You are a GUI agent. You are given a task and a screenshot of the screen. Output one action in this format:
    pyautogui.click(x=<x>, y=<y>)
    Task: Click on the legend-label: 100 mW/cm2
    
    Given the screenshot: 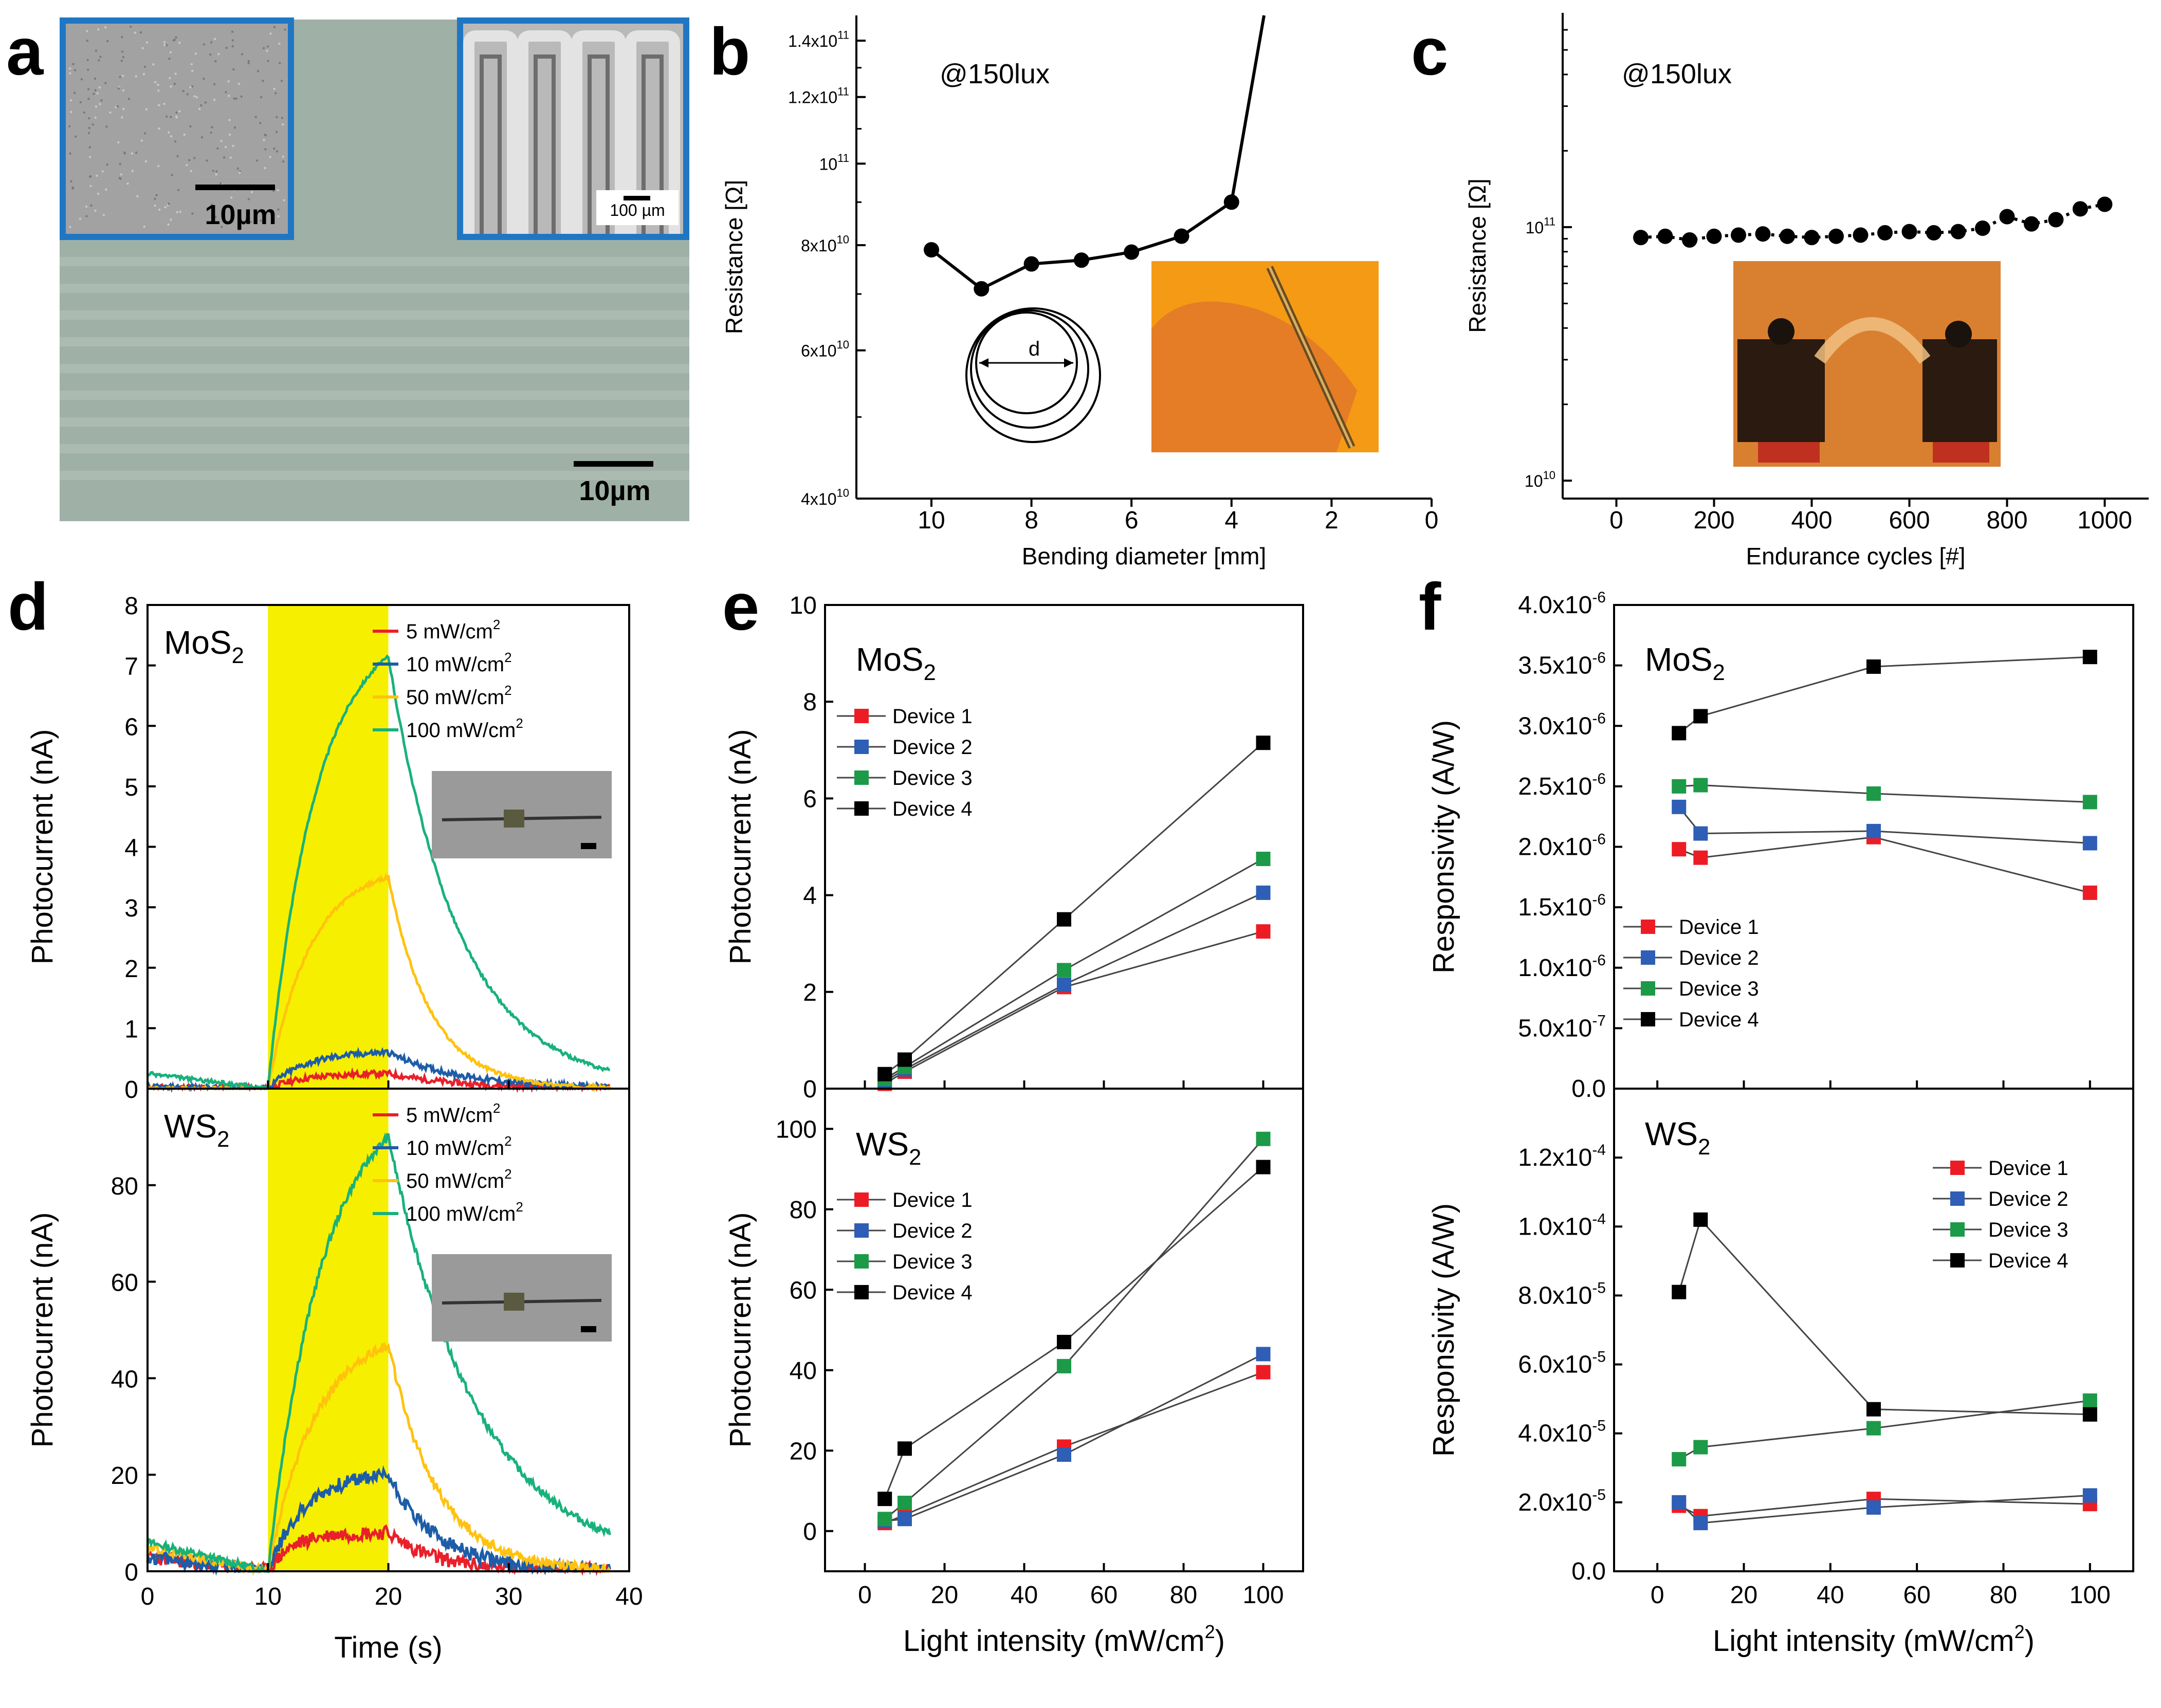 What is the action you would take?
    pyautogui.click(x=464, y=1212)
    